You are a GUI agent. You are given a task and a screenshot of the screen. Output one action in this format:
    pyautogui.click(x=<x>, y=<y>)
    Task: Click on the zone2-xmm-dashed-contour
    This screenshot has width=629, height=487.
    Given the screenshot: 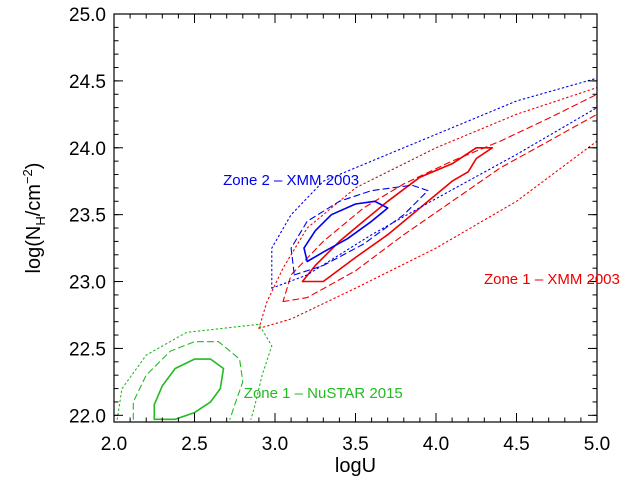 What is the action you would take?
    pyautogui.click(x=359, y=230)
    